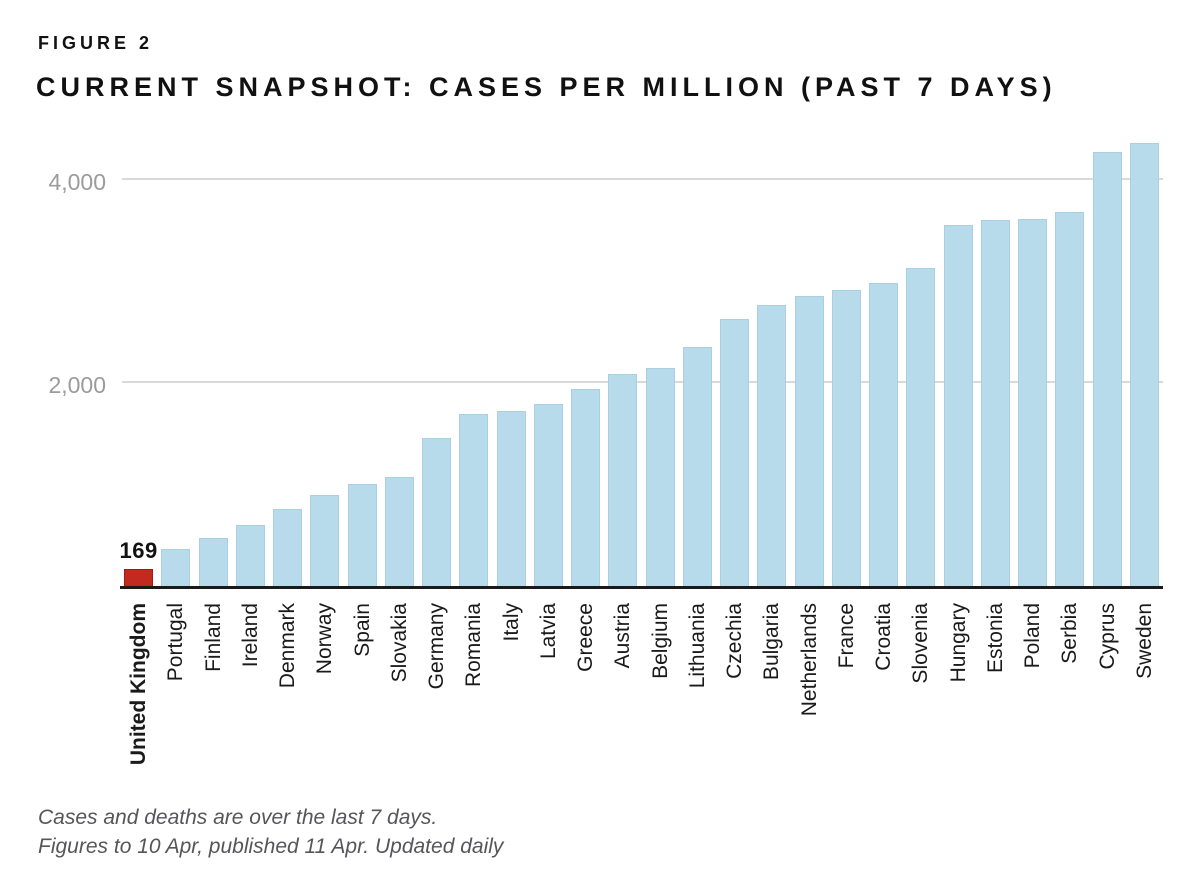 Image resolution: width=1200 pixels, height=881 pixels. I want to click on bar-france, so click(846, 437).